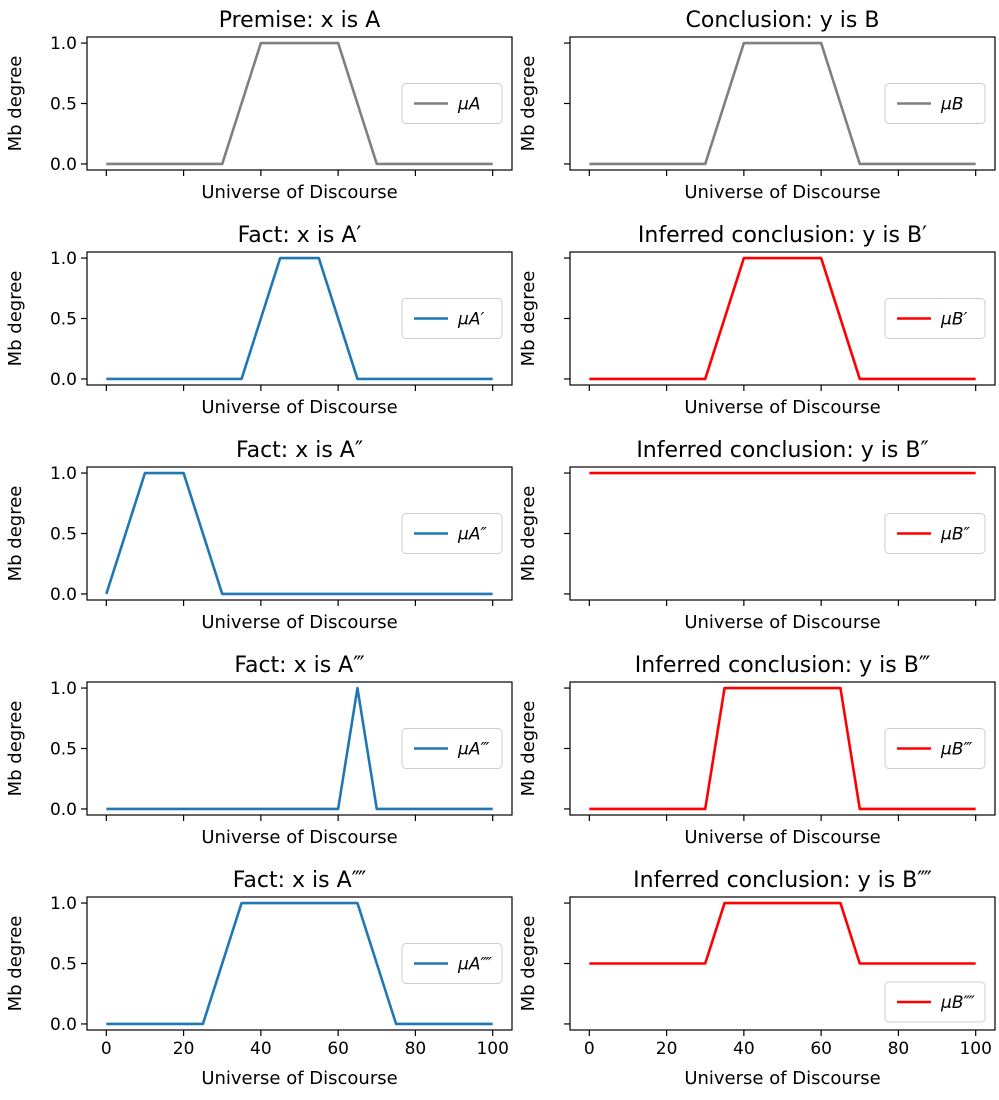 This screenshot has width=999, height=1100. I want to click on chart-4-xlabel: Universe of Discourse, so click(782, 407).